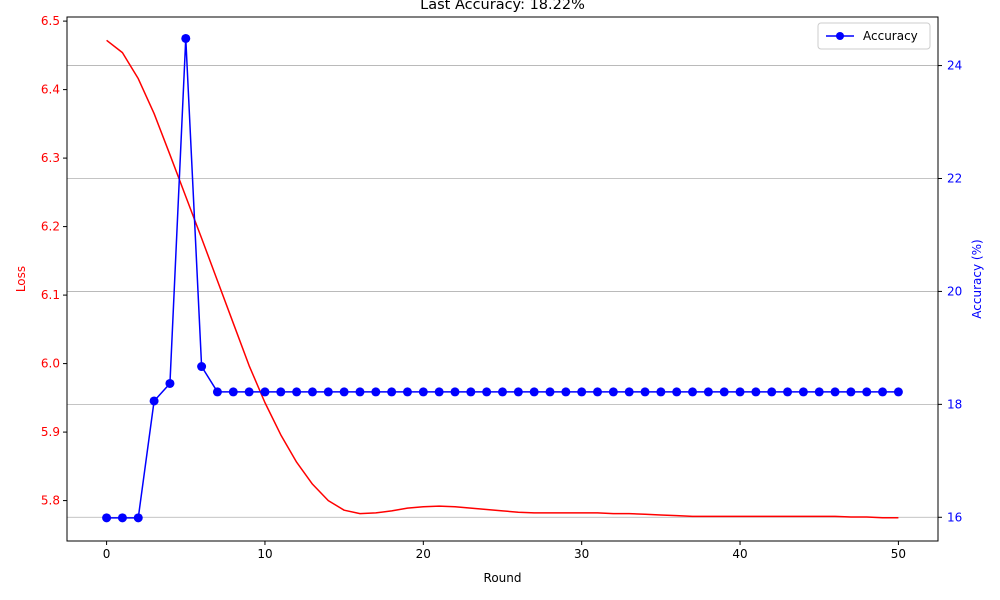  What do you see at coordinates (898, 554) in the screenshot?
I see `x-tick-label-50: 50` at bounding box center [898, 554].